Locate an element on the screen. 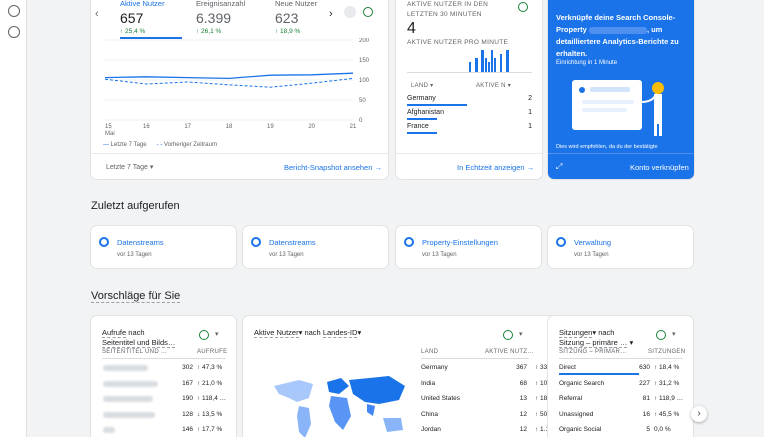  channel-name: Organic Search is located at coordinates (582, 383).